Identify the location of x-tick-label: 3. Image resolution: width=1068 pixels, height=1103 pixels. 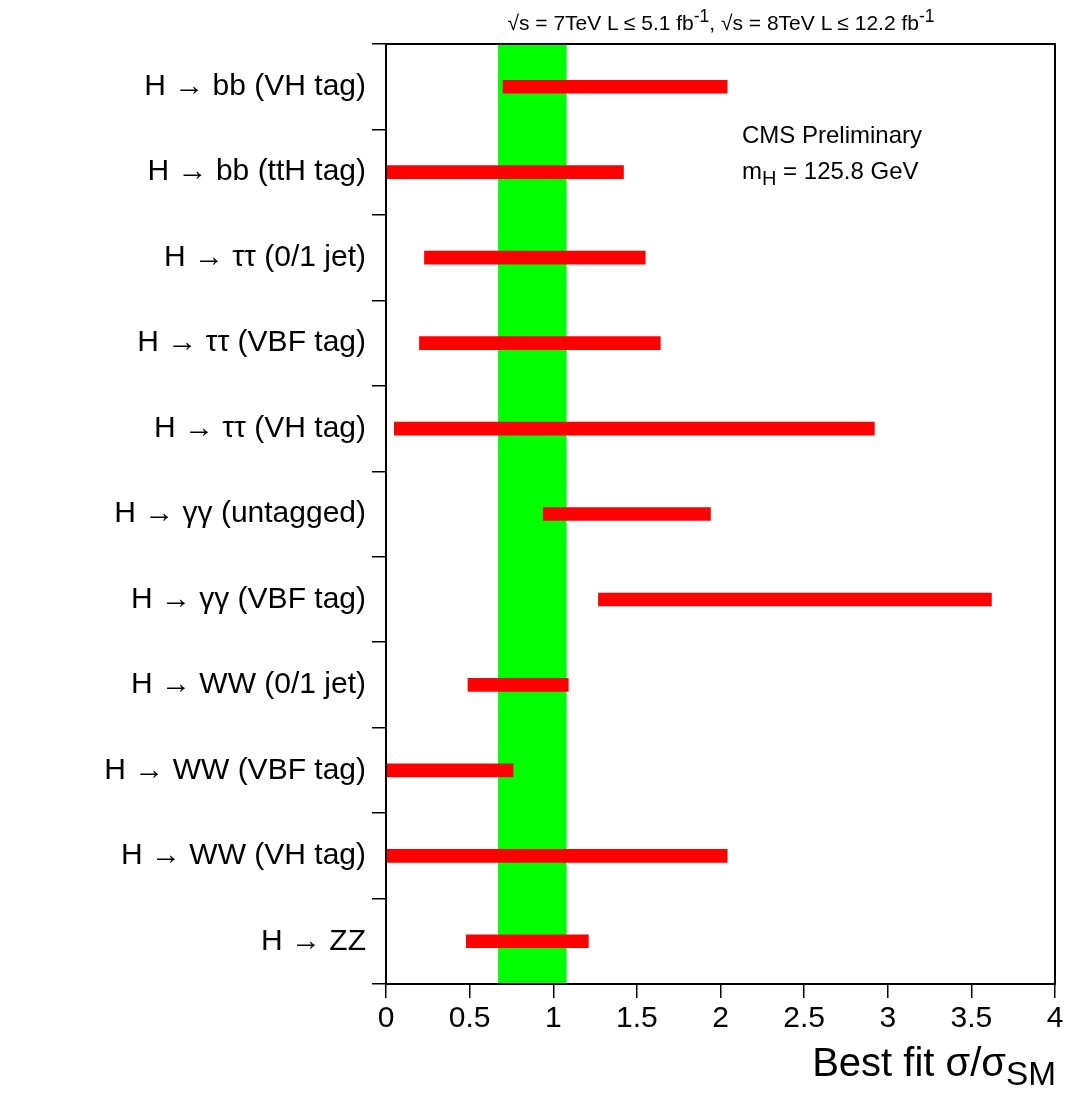
(888, 1017).